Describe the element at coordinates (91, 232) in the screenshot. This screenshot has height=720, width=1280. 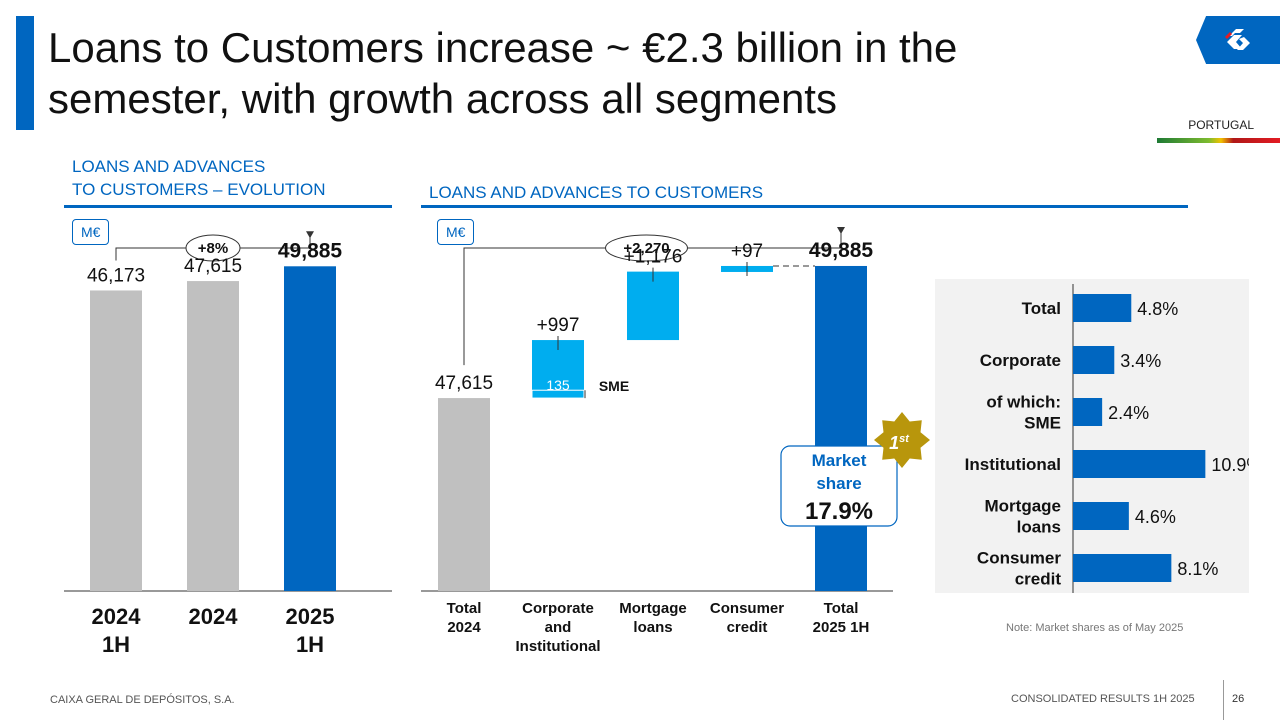
I see `evolution-unit-badge: M€` at that location.